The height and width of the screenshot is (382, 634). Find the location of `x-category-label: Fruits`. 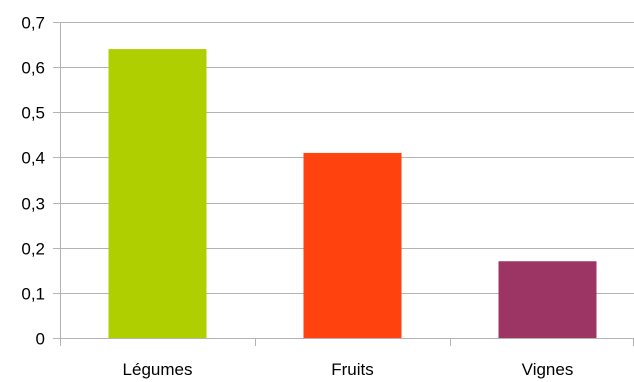

x-category-label: Fruits is located at coordinates (352, 369).